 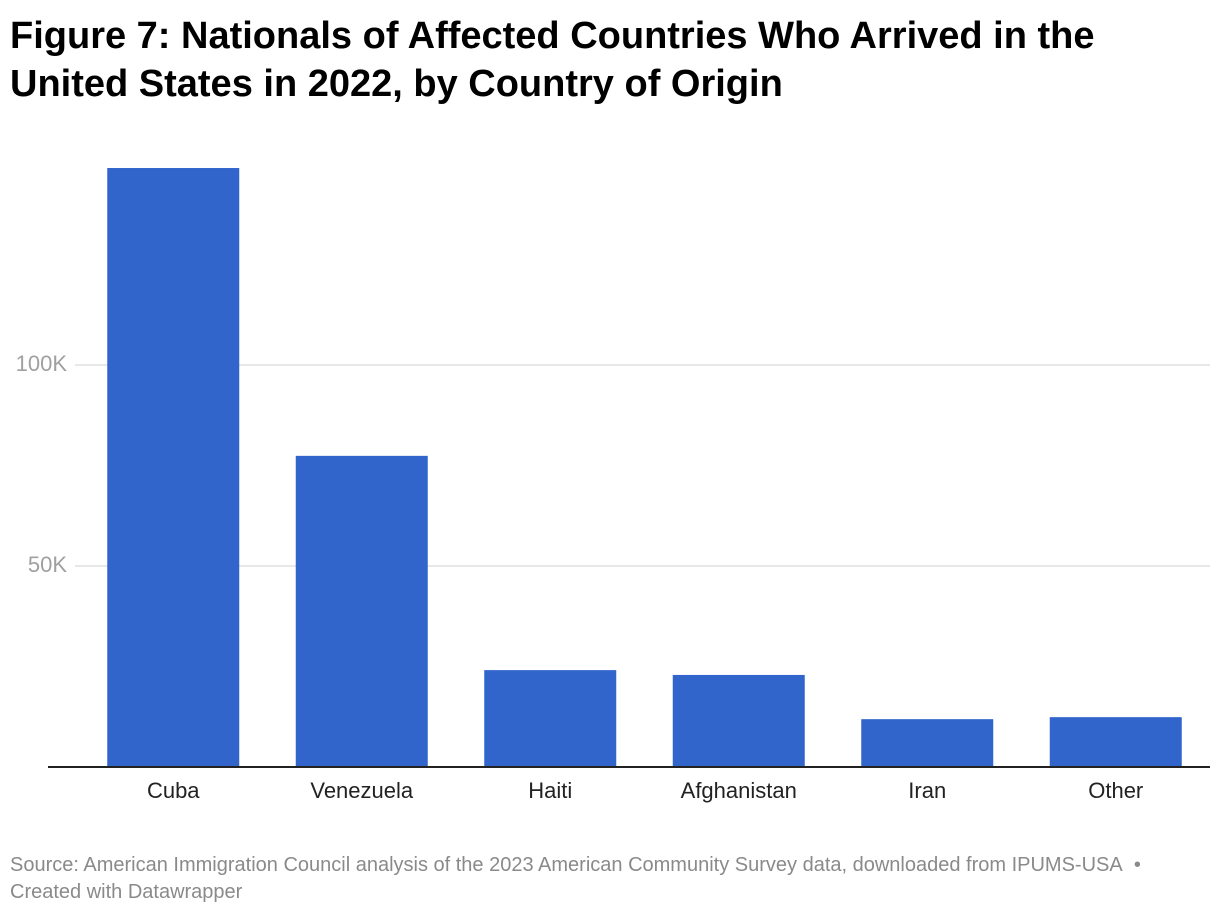 What do you see at coordinates (47, 564) in the screenshot?
I see `y-tick-label: 50K` at bounding box center [47, 564].